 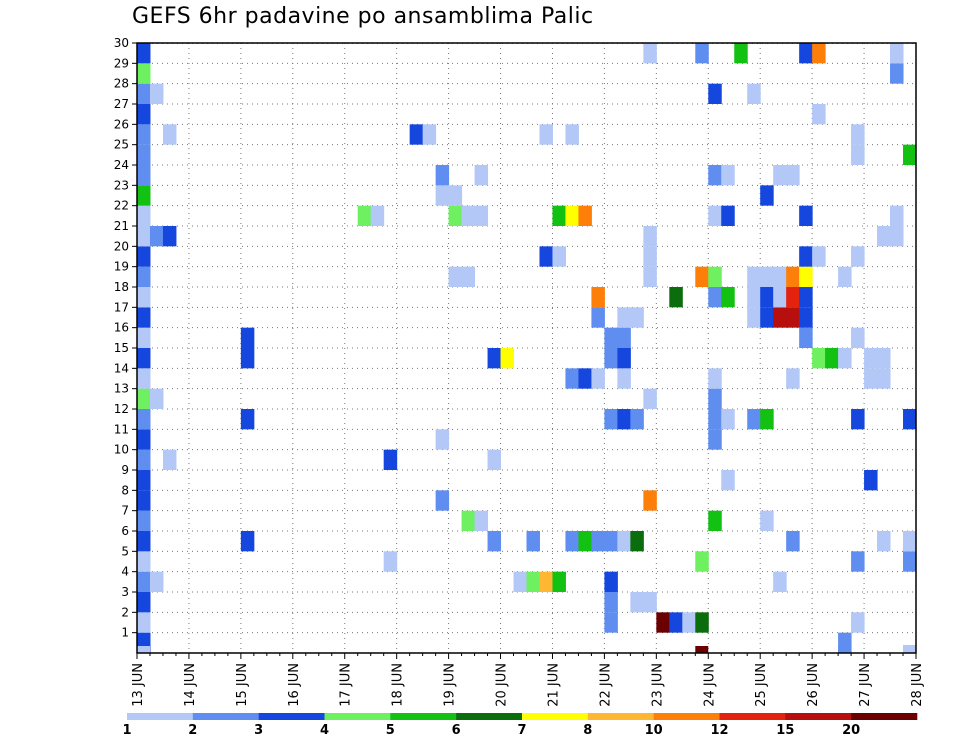 What do you see at coordinates (121, 409) in the screenshot?
I see `y-tick-label: 12` at bounding box center [121, 409].